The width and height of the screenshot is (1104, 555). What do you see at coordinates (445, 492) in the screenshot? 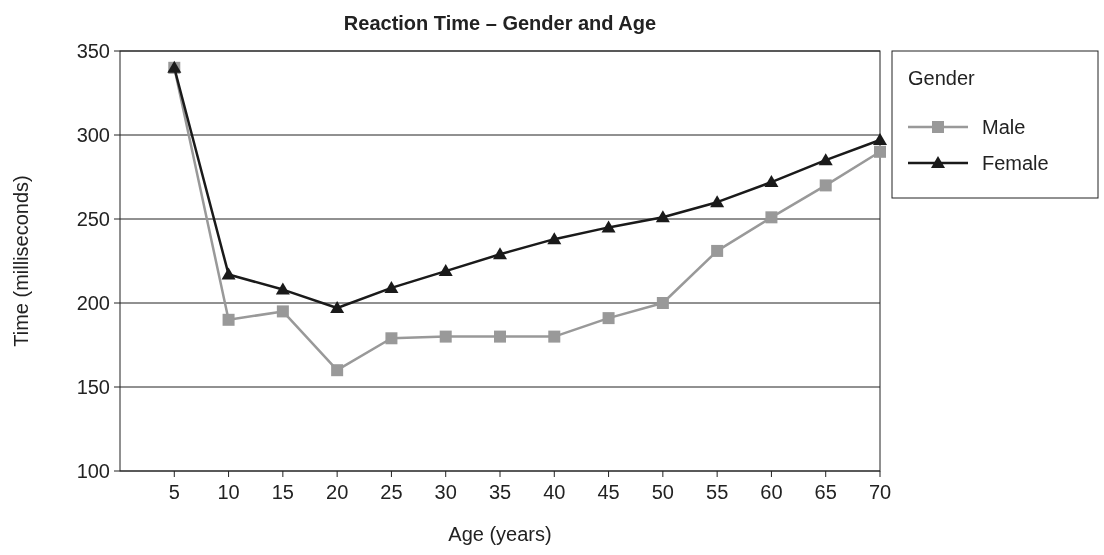
I see `x-tick-label: 30` at bounding box center [445, 492].